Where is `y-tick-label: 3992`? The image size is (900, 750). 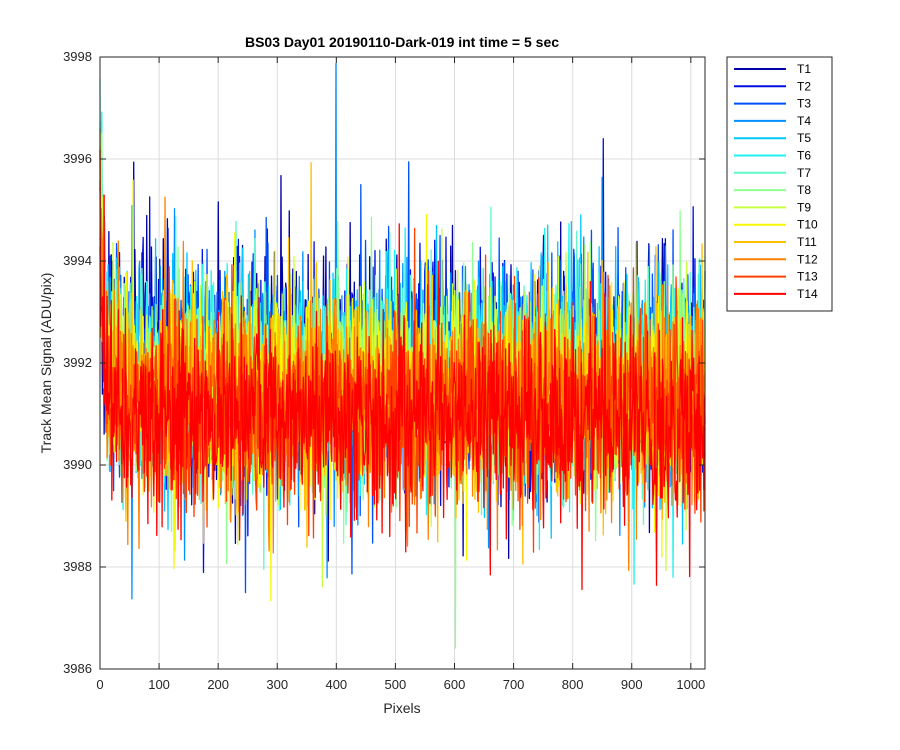
y-tick-label: 3992 is located at coordinates (77, 362).